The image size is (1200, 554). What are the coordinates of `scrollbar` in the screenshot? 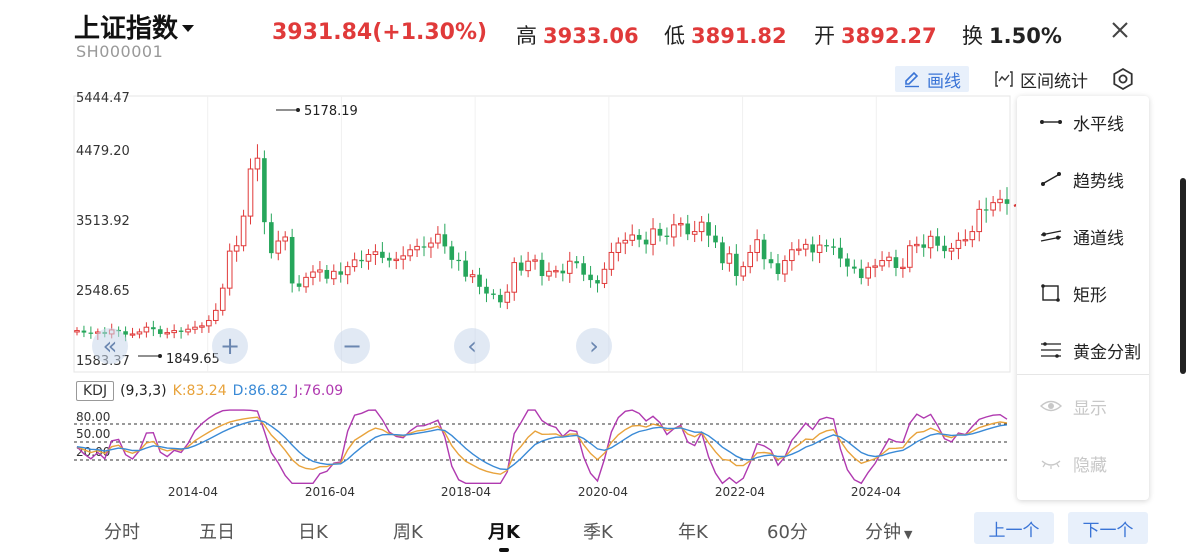 It's located at (1183, 276).